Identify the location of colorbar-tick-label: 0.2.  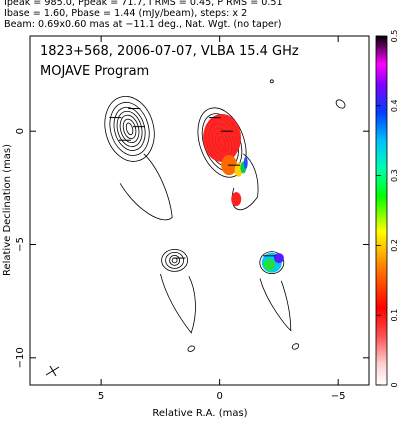
(394, 245).